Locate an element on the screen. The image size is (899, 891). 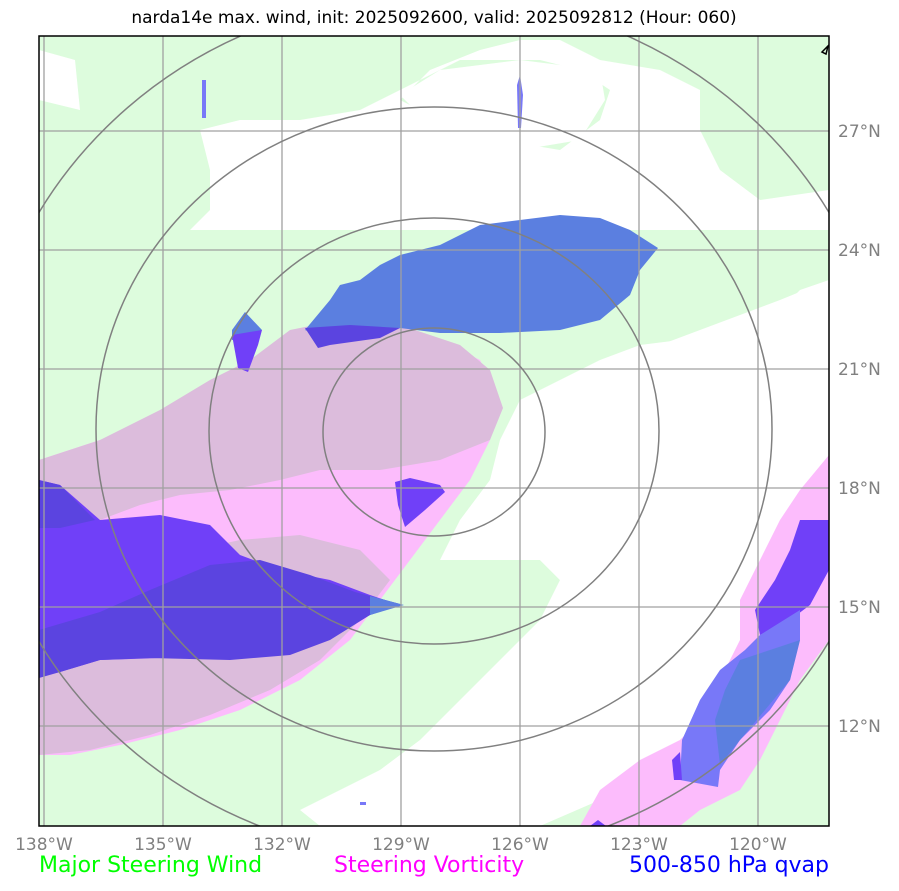
qvap-west-tip is located at coordinates (387, 605).